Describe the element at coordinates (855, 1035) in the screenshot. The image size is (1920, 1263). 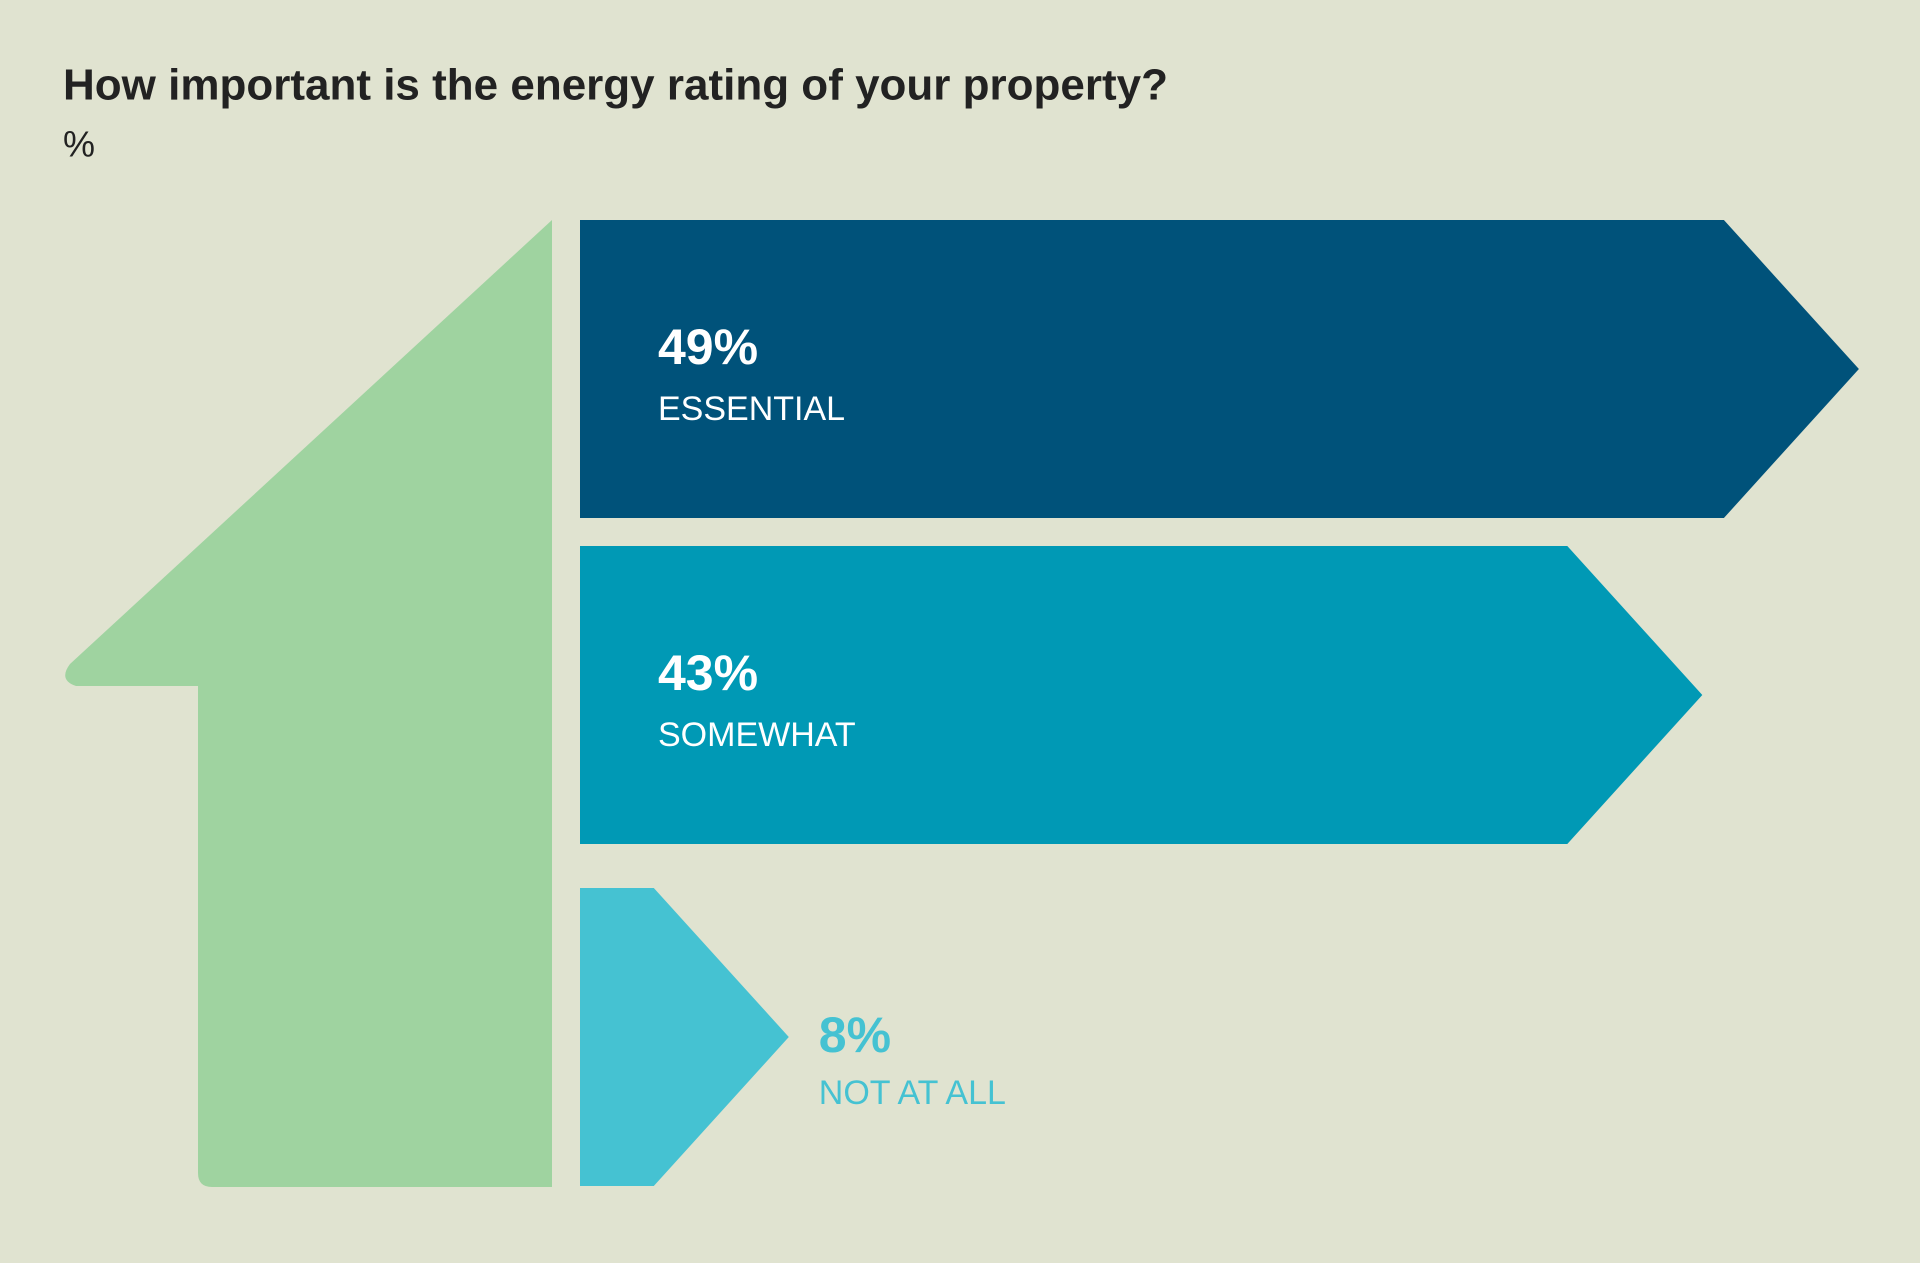
I see `value-label: 8%` at that location.